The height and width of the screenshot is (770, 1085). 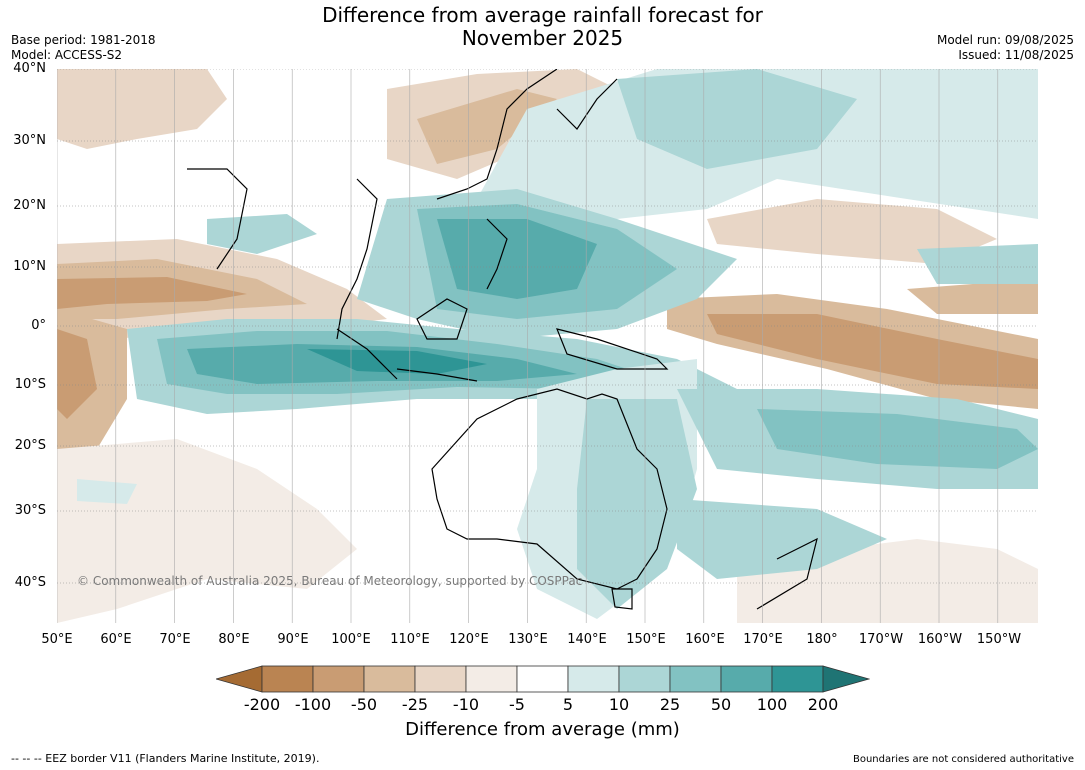 I want to click on lon-label-140e: 140°E, so click(x=587, y=639).